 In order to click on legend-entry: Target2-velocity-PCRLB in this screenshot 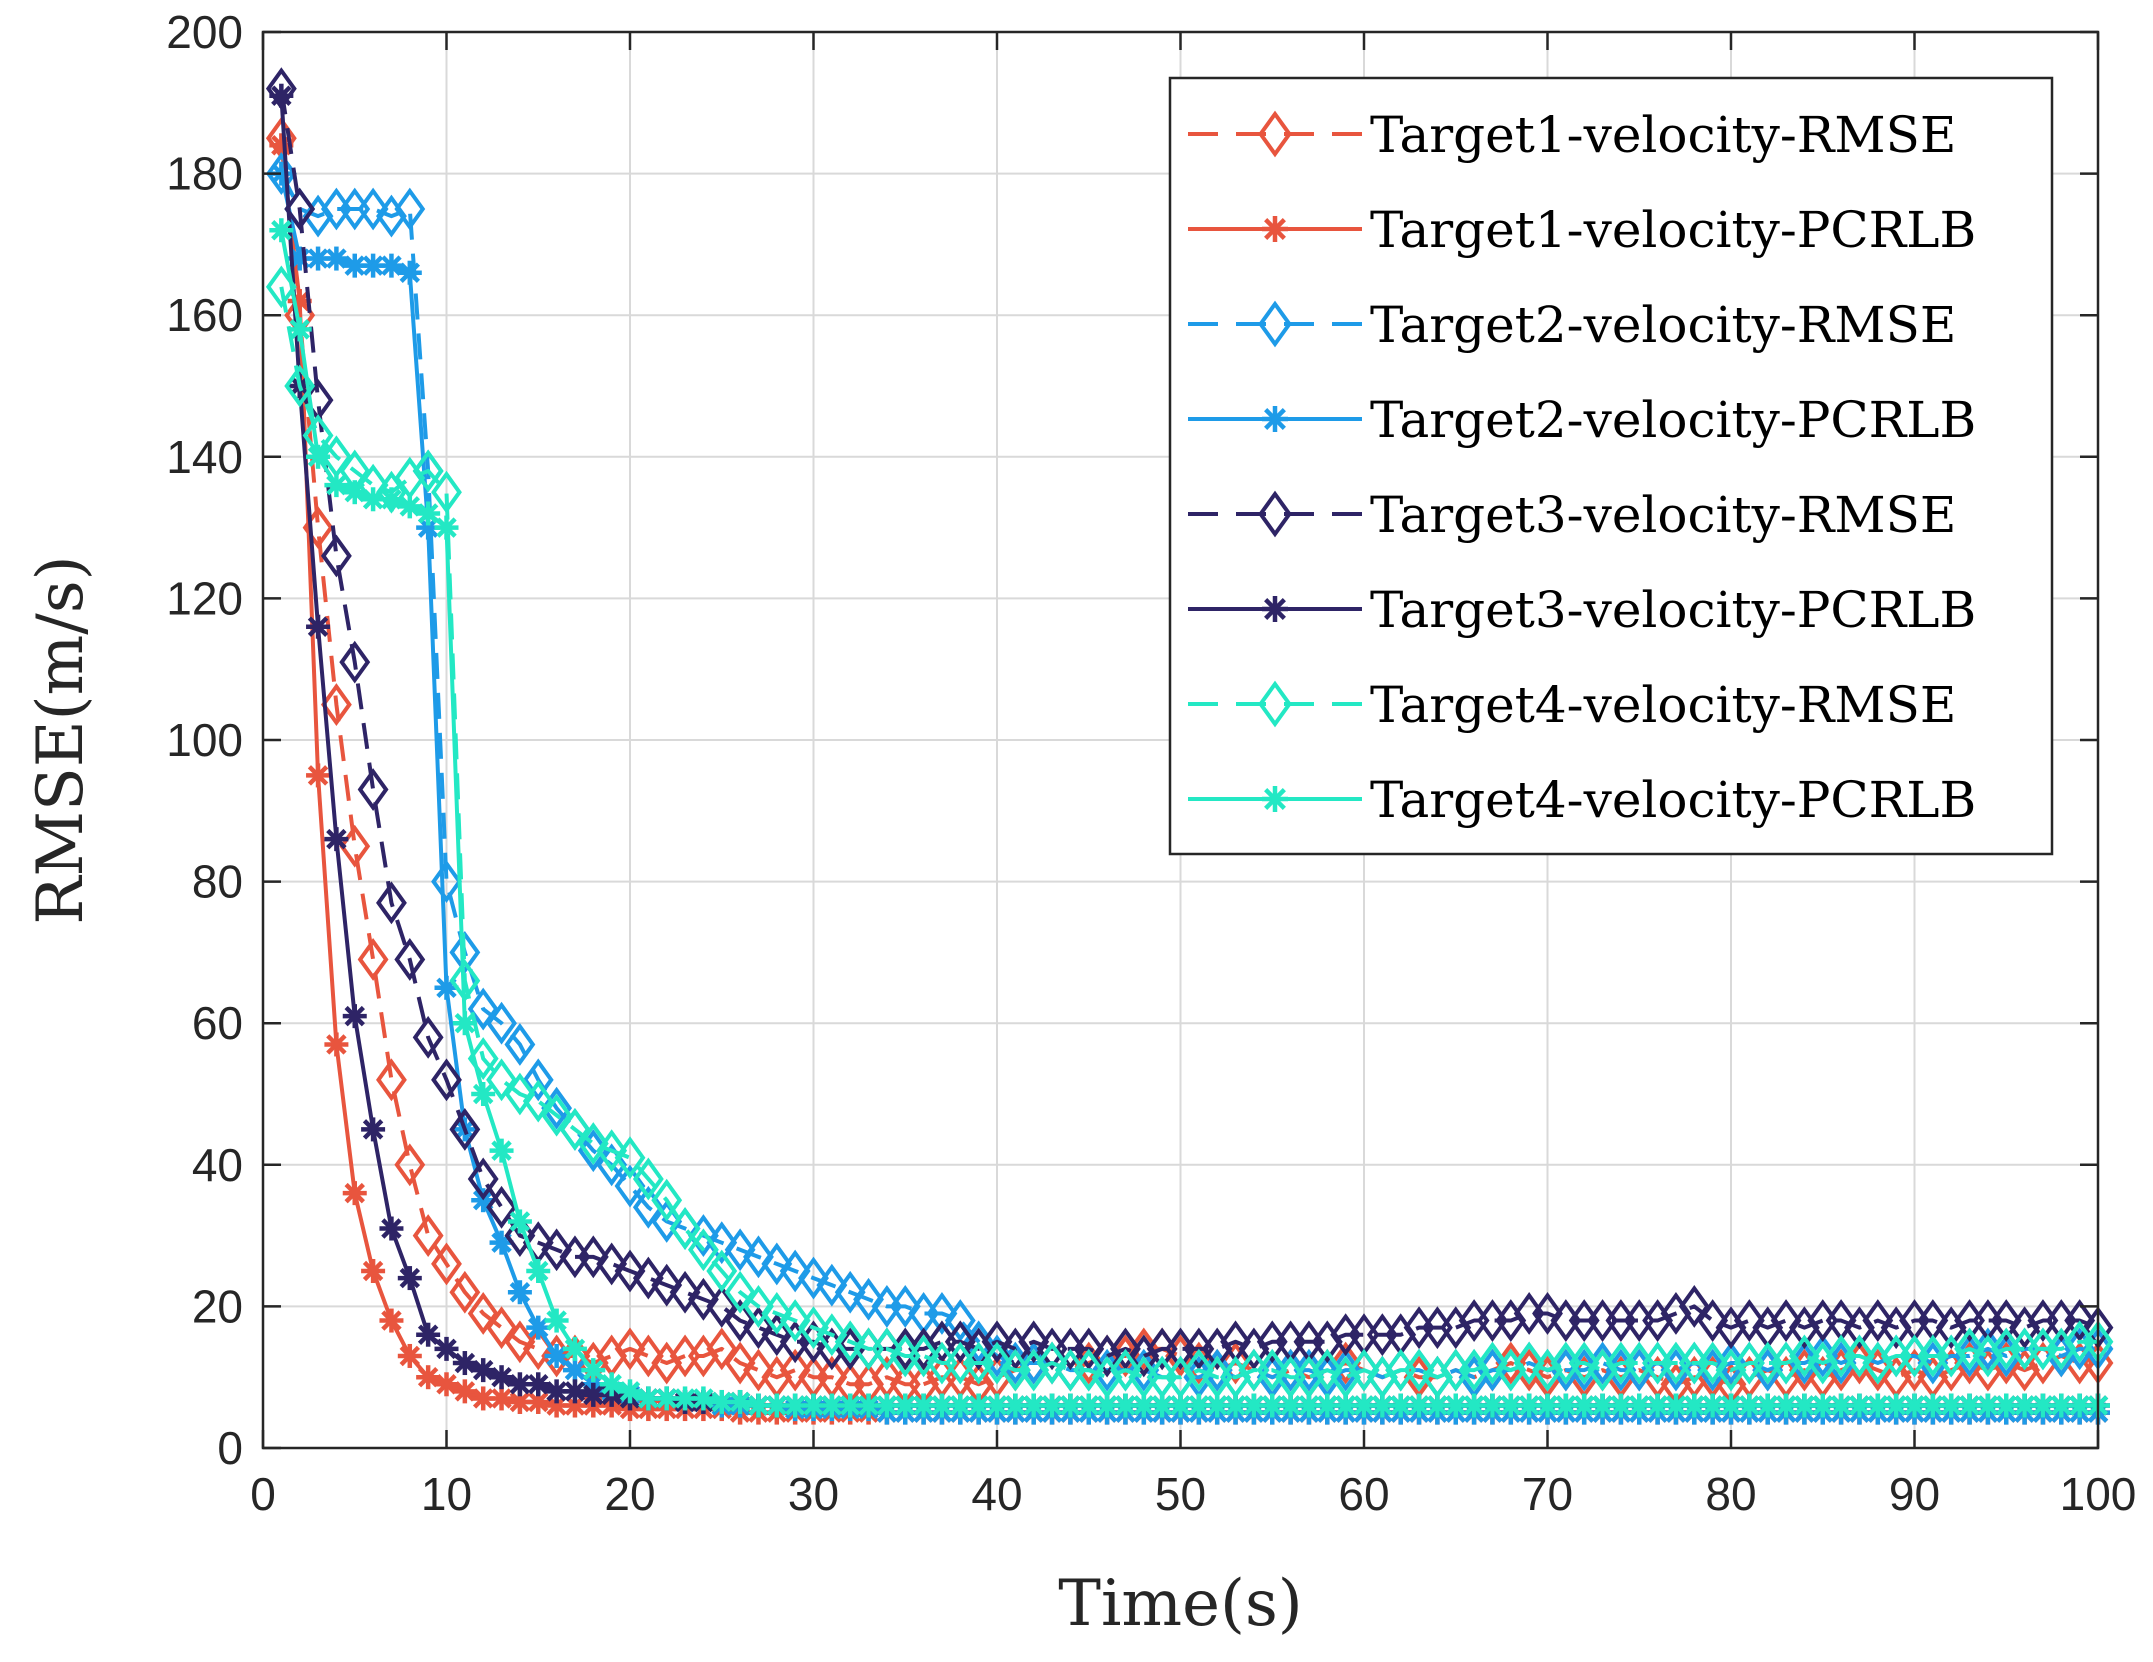, I will do `click(1582, 420)`.